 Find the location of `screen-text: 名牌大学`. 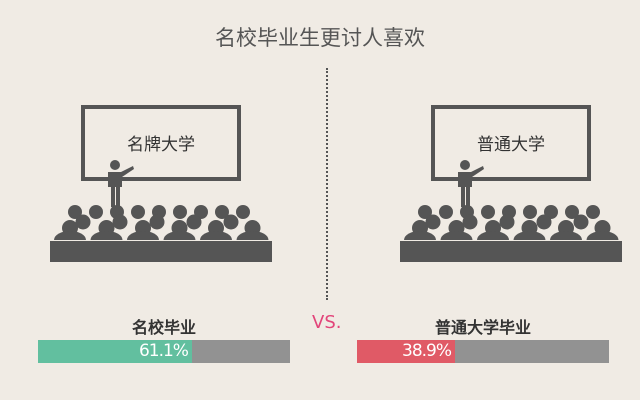

screen-text: 名牌大学 is located at coordinates (161, 145).